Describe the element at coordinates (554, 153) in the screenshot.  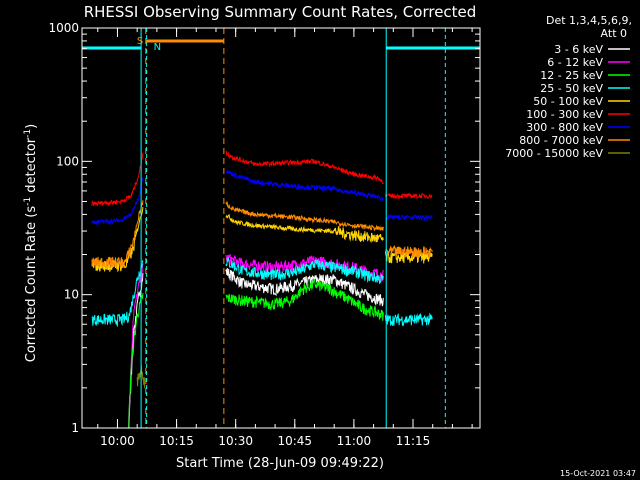
I see `legend-label: 7000 - 15000 keV` at that location.